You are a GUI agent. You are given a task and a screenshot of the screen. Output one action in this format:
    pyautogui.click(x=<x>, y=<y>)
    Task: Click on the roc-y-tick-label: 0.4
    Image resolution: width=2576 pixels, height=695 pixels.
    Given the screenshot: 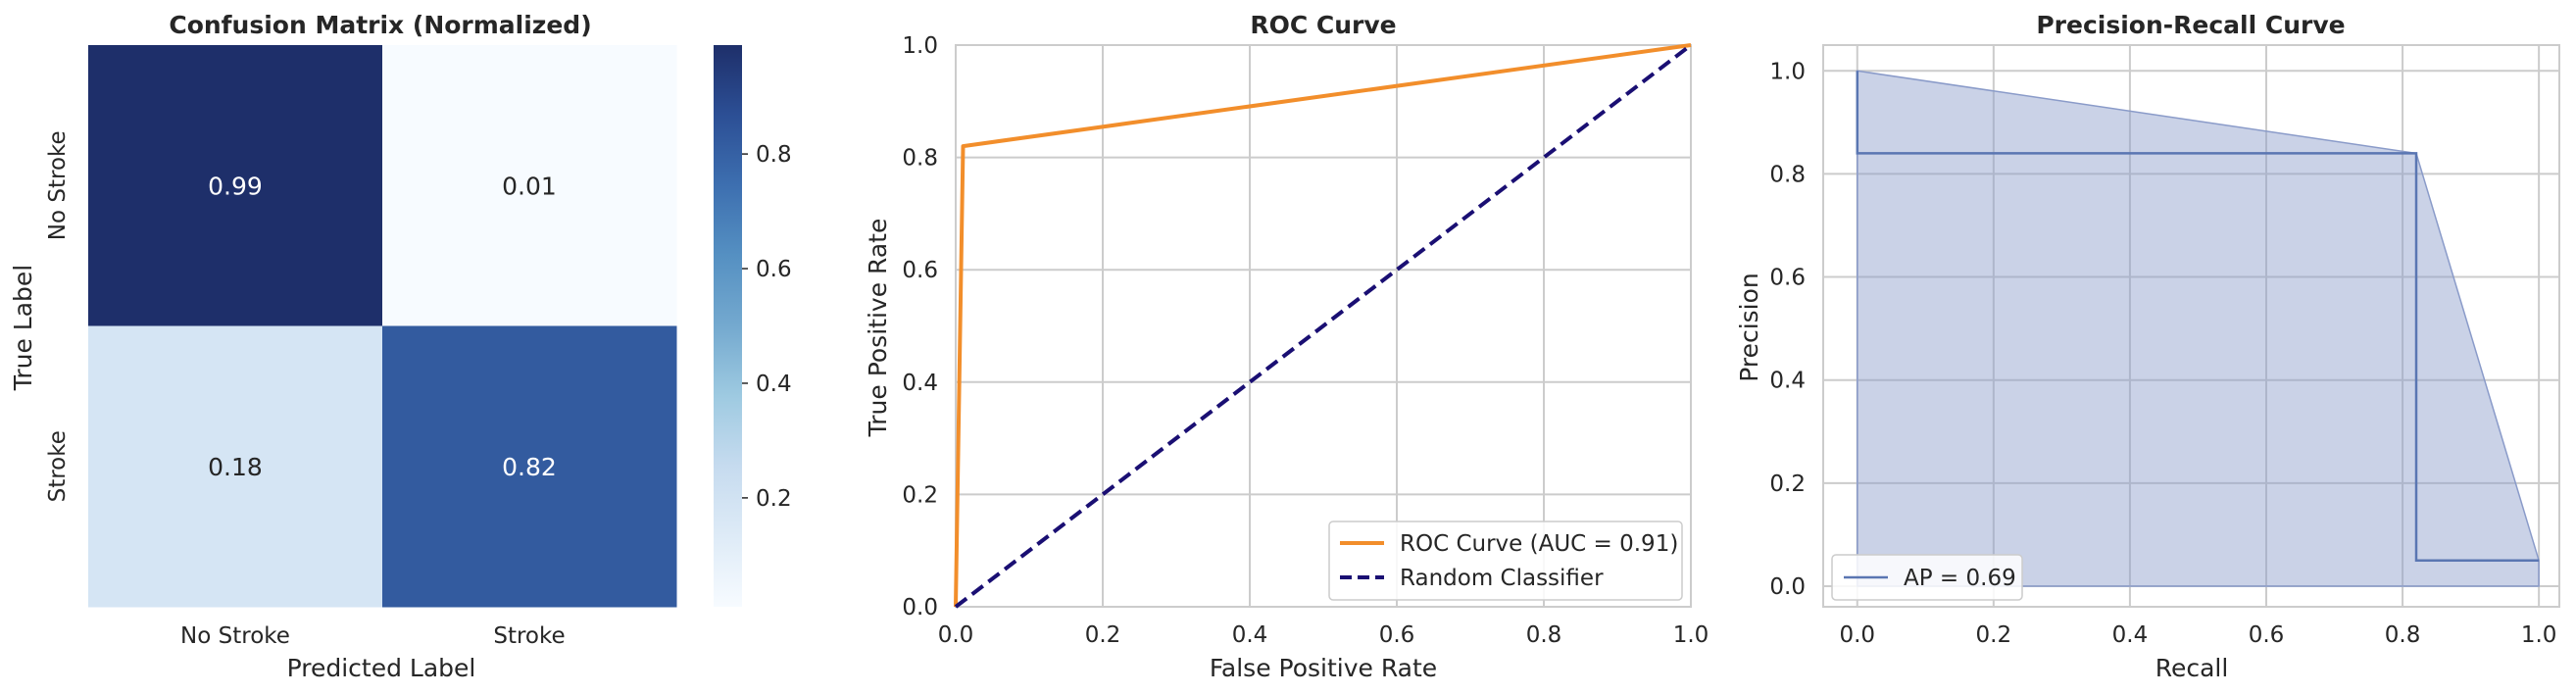 What is the action you would take?
    pyautogui.click(x=920, y=383)
    